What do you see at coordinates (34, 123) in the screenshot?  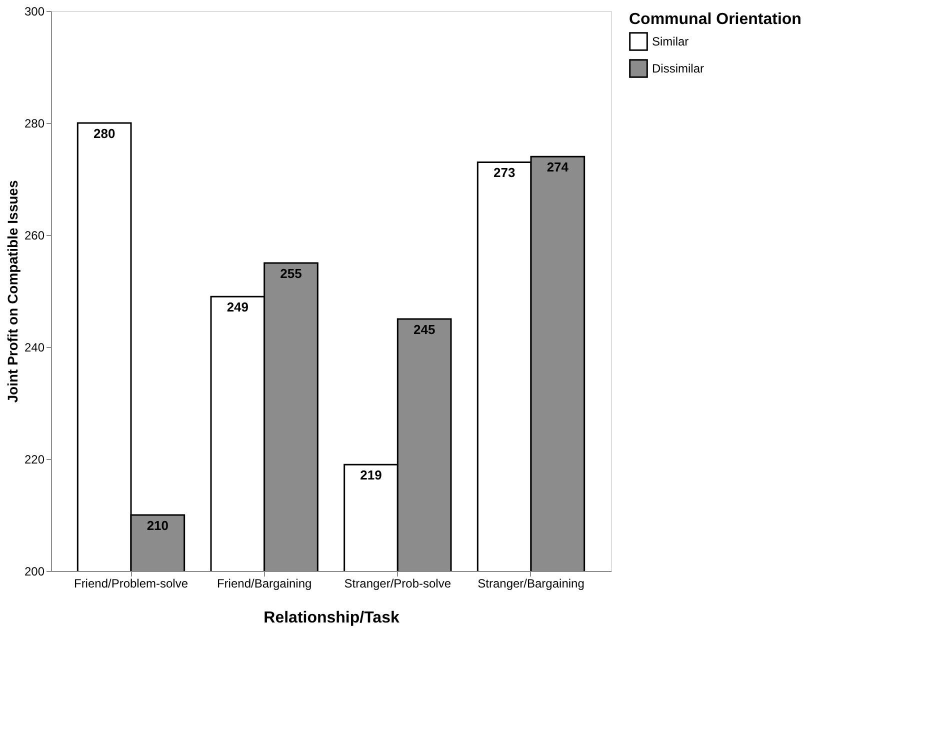 I see `y-tick-label: 280` at bounding box center [34, 123].